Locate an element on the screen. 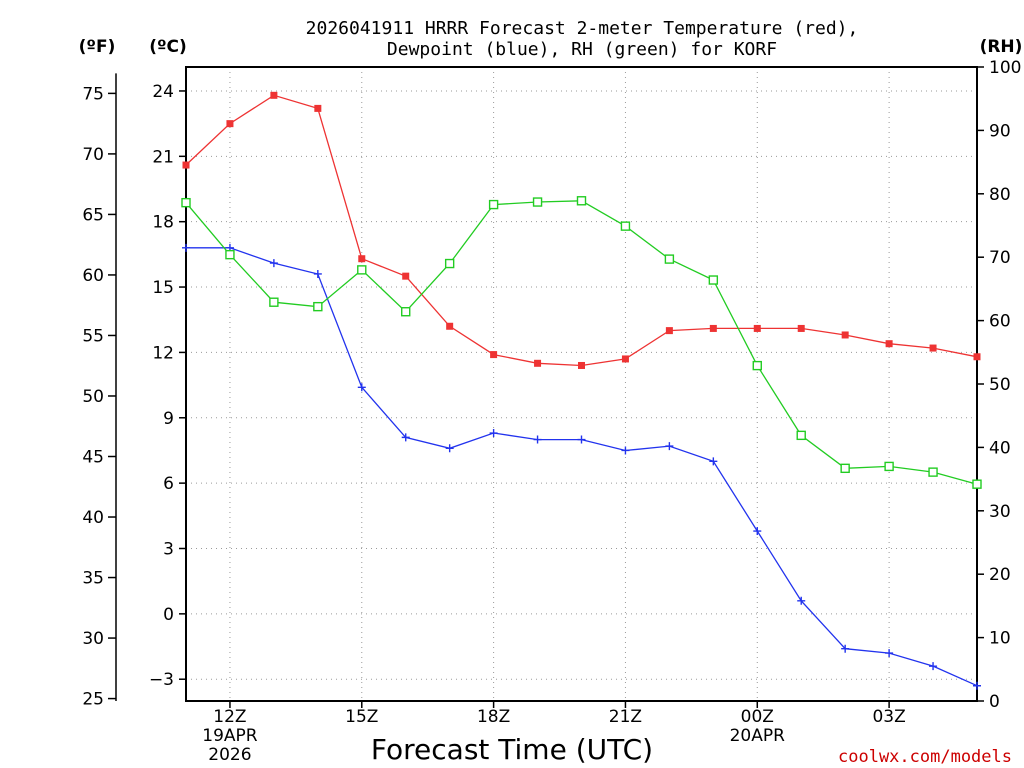 The width and height of the screenshot is (1024, 768). celsius-tick-label: 21 is located at coordinates (163, 157).